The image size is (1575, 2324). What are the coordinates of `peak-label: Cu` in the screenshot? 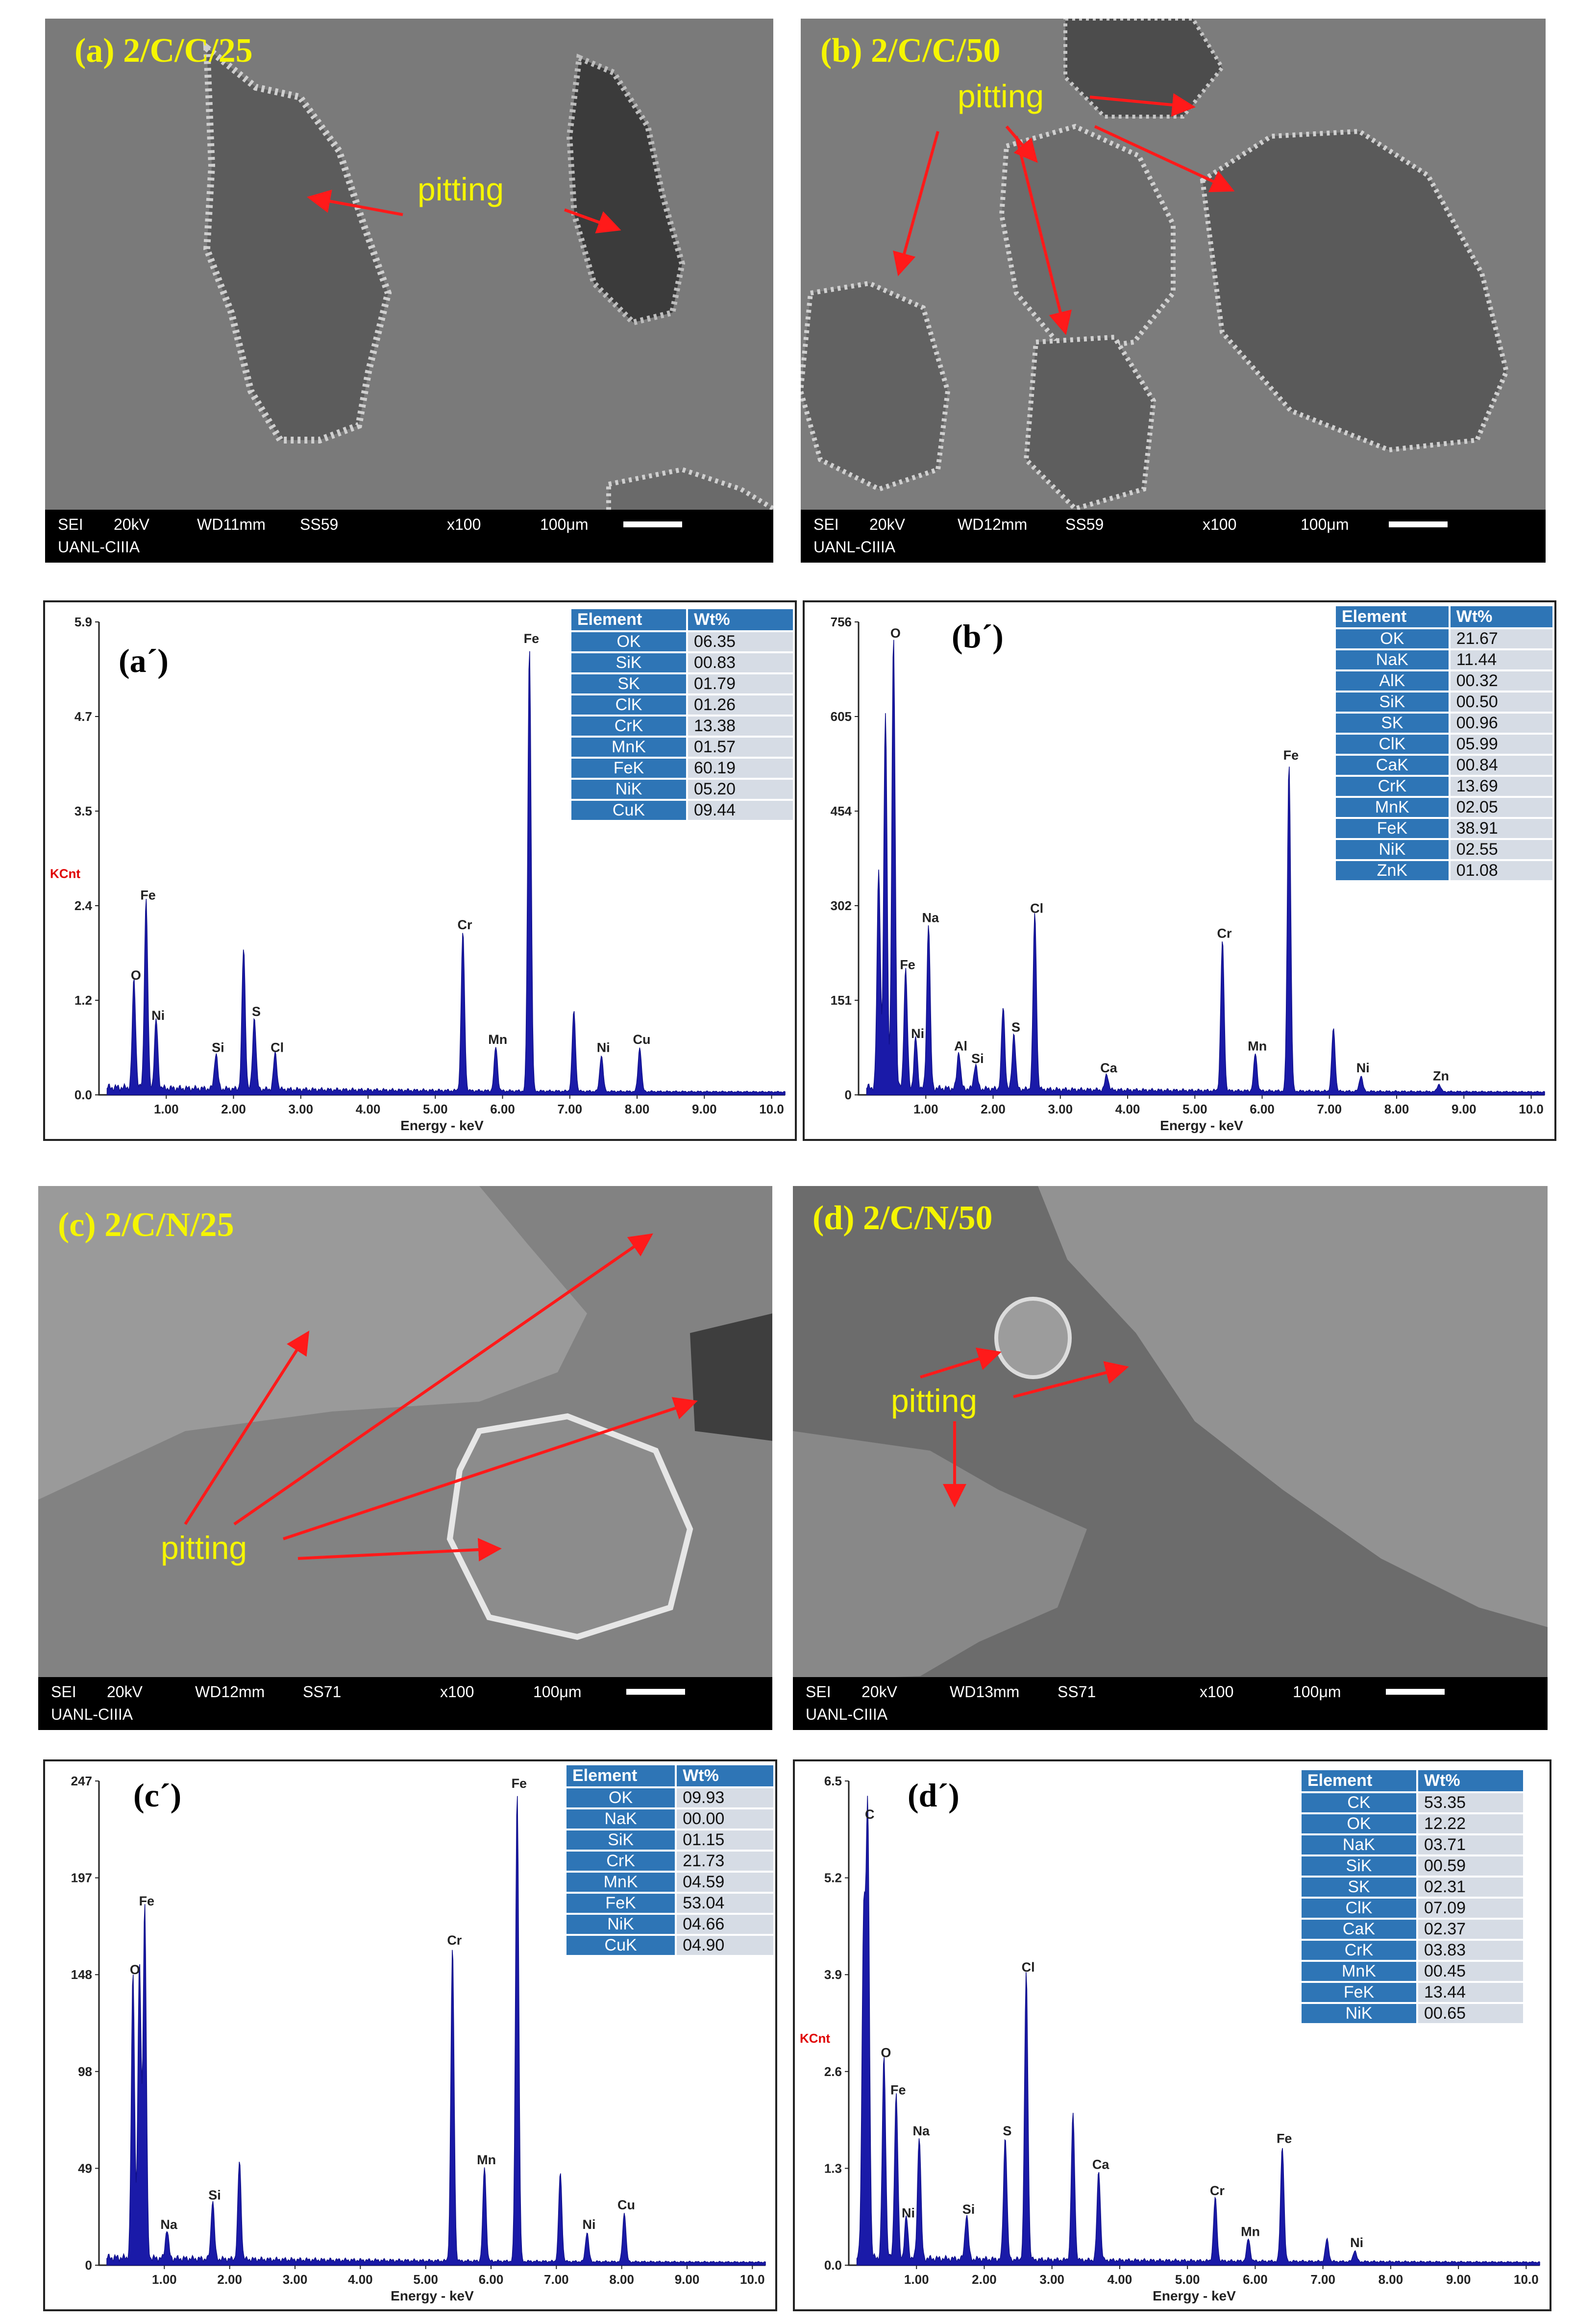 It's located at (626, 2205).